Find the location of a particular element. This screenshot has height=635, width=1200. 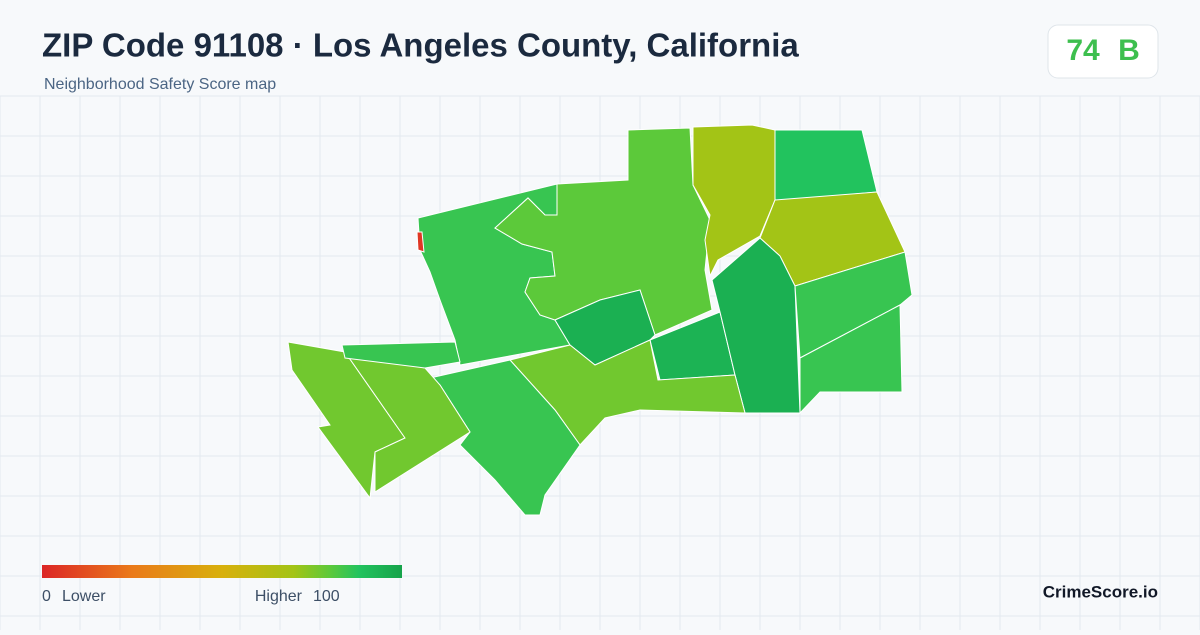

score-grade: B is located at coordinates (1129, 50).